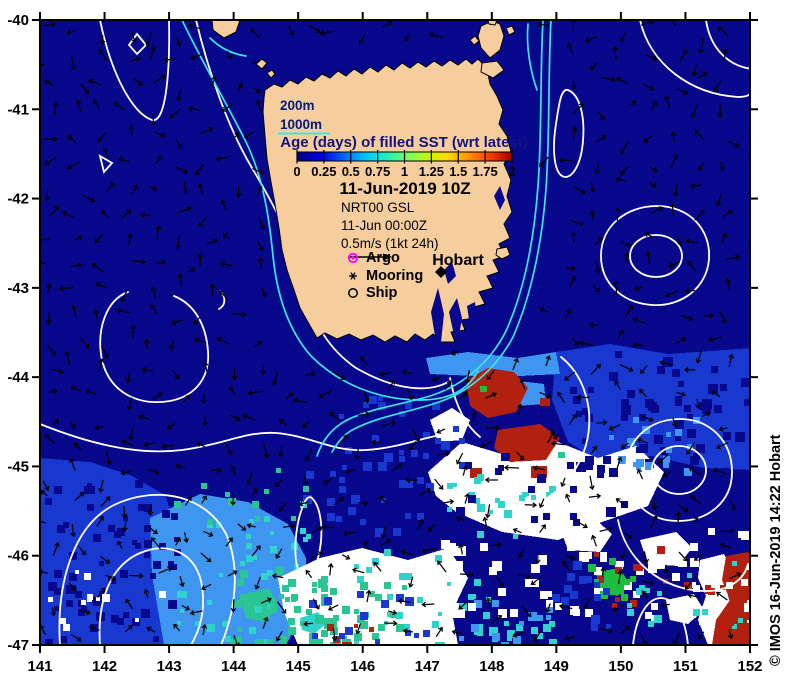 Image resolution: width=792 pixels, height=678 pixels. What do you see at coordinates (458, 171) in the screenshot?
I see `colorbar-tick-label: 1.5` at bounding box center [458, 171].